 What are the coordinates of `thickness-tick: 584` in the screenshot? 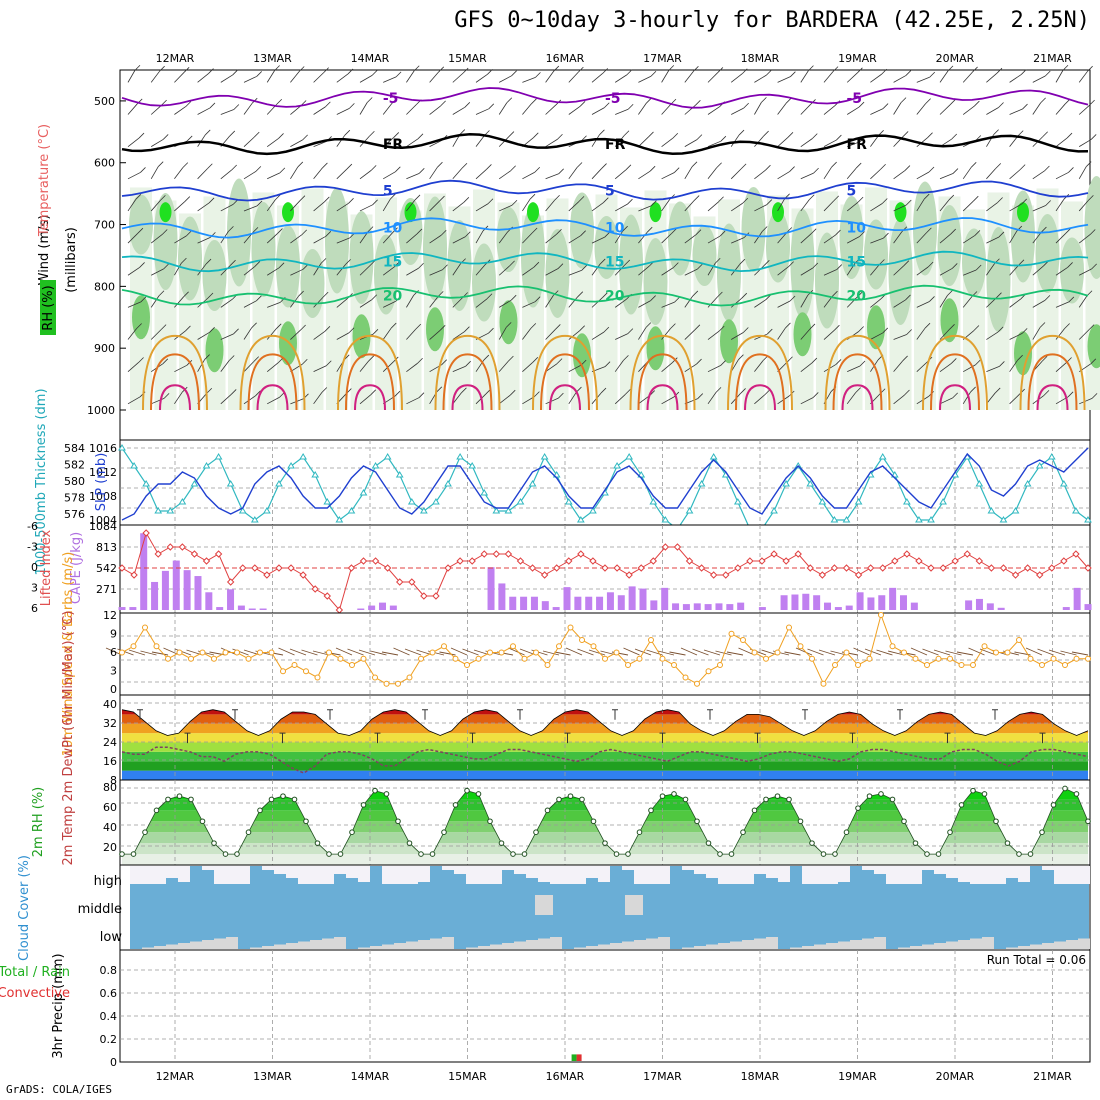 It's located at (74, 448).